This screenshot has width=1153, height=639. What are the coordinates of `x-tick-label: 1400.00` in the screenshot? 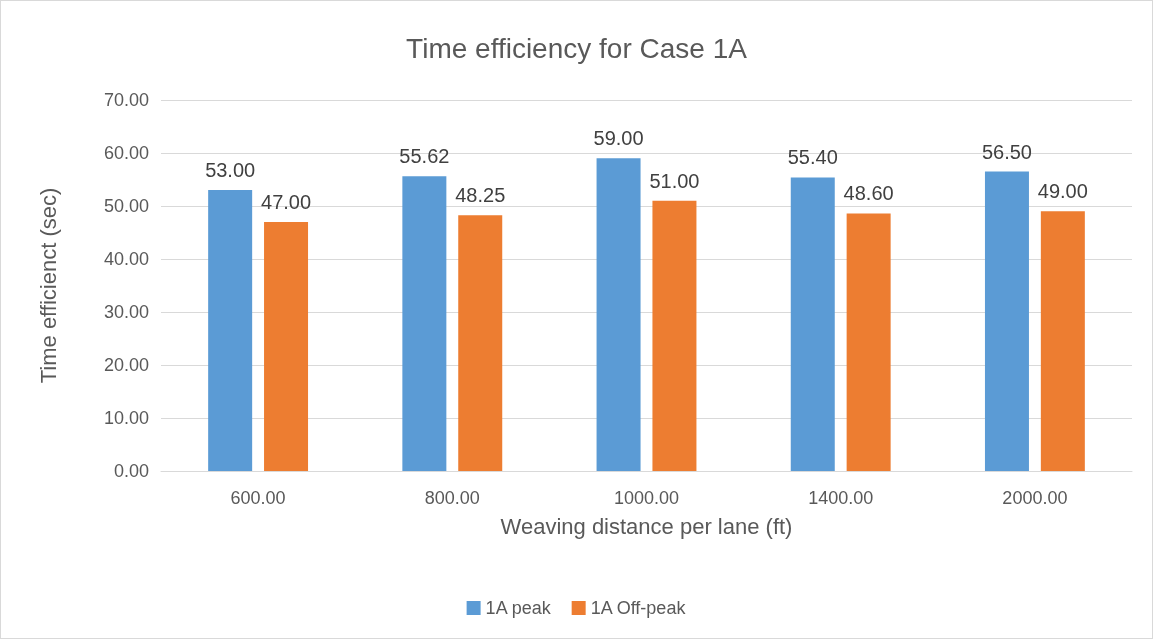 It's located at (841, 498).